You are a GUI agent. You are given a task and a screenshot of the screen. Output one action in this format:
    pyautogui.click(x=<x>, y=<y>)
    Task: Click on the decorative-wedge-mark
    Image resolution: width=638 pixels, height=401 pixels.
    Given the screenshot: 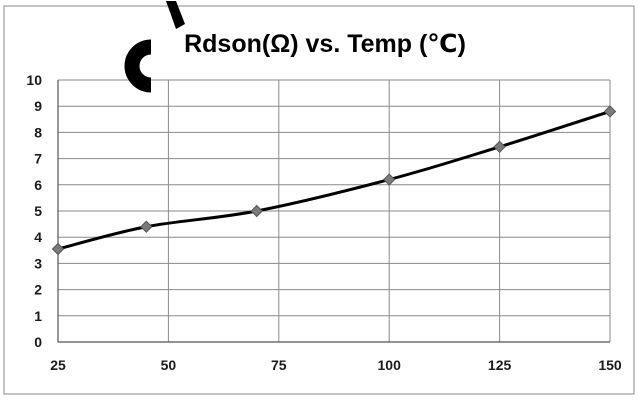 What is the action you would take?
    pyautogui.click(x=175, y=15)
    